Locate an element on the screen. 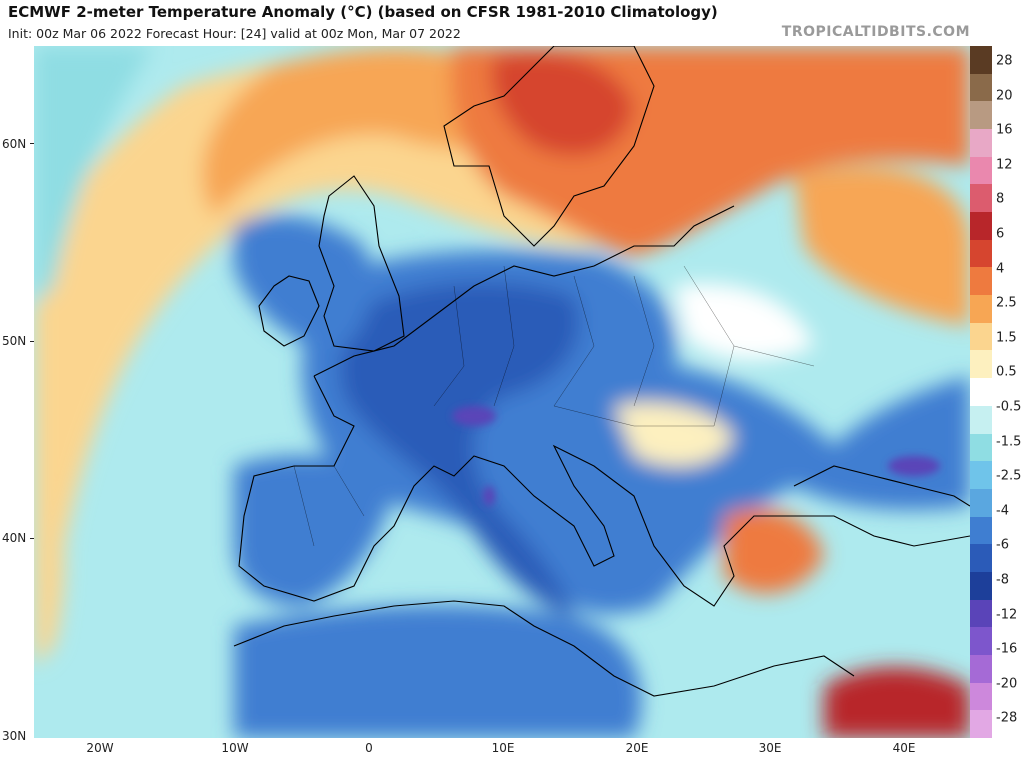 The image size is (1024, 757). colorbar-label: 6 is located at coordinates (1000, 234).